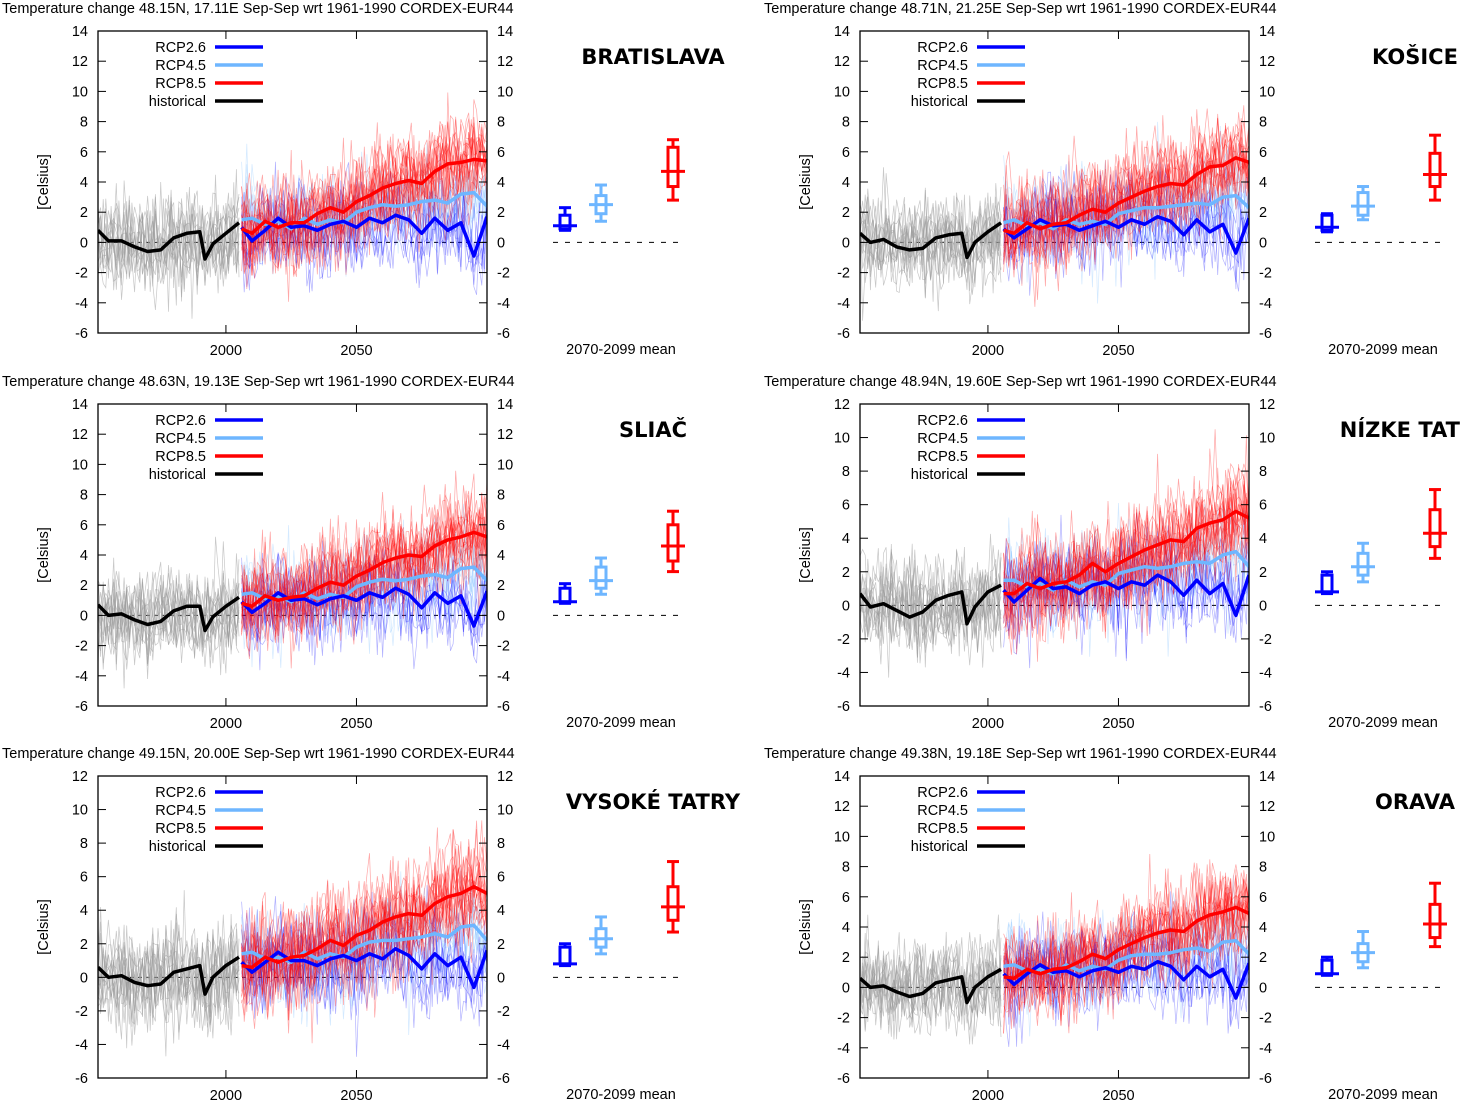  Describe the element at coordinates (226, 1094) in the screenshot. I see `x-tick-label: 2000` at that location.